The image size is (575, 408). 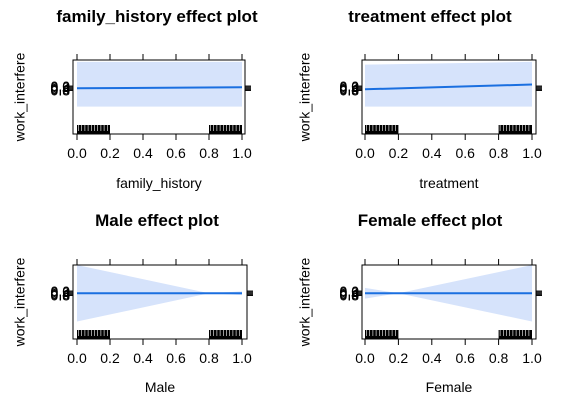 I want to click on x-axis-label: treatment, so click(x=448, y=183).